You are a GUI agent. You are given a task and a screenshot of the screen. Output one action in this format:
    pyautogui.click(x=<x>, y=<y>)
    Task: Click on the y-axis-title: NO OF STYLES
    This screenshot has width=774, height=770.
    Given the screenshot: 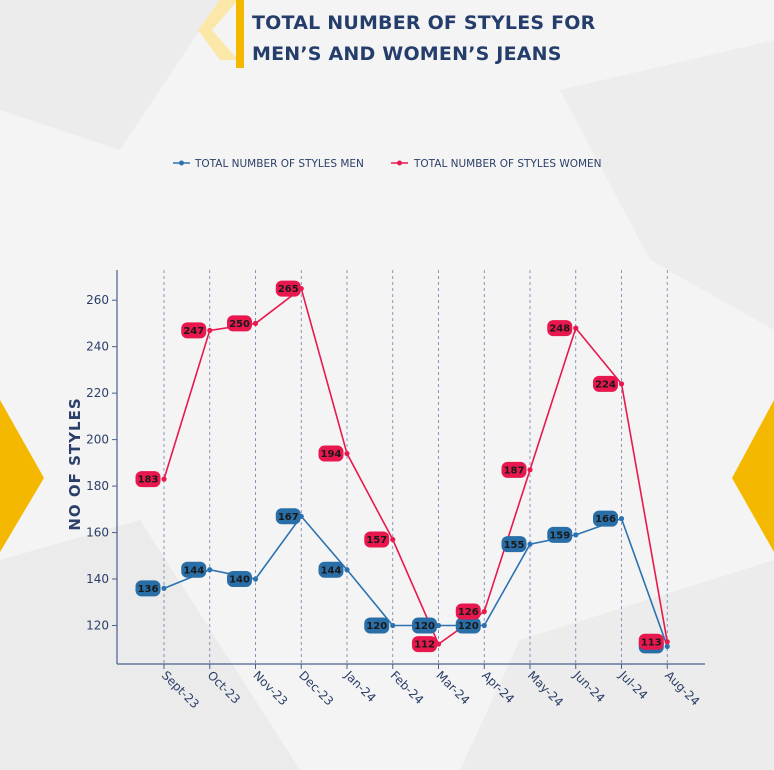 What is the action you would take?
    pyautogui.click(x=75, y=463)
    